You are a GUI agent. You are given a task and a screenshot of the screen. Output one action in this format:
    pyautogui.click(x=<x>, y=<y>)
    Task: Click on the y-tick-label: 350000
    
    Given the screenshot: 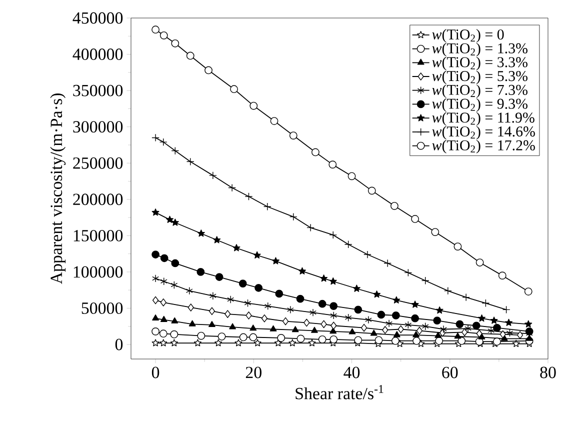 What is the action you would take?
    pyautogui.click(x=98, y=90)
    